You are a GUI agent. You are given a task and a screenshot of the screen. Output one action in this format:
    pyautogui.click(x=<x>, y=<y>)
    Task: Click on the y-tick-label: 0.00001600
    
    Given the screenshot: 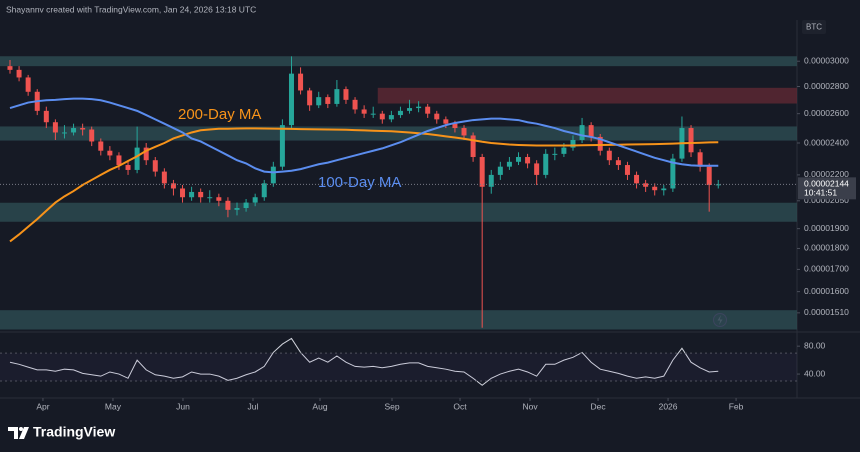 What is the action you would take?
    pyautogui.click(x=826, y=291)
    